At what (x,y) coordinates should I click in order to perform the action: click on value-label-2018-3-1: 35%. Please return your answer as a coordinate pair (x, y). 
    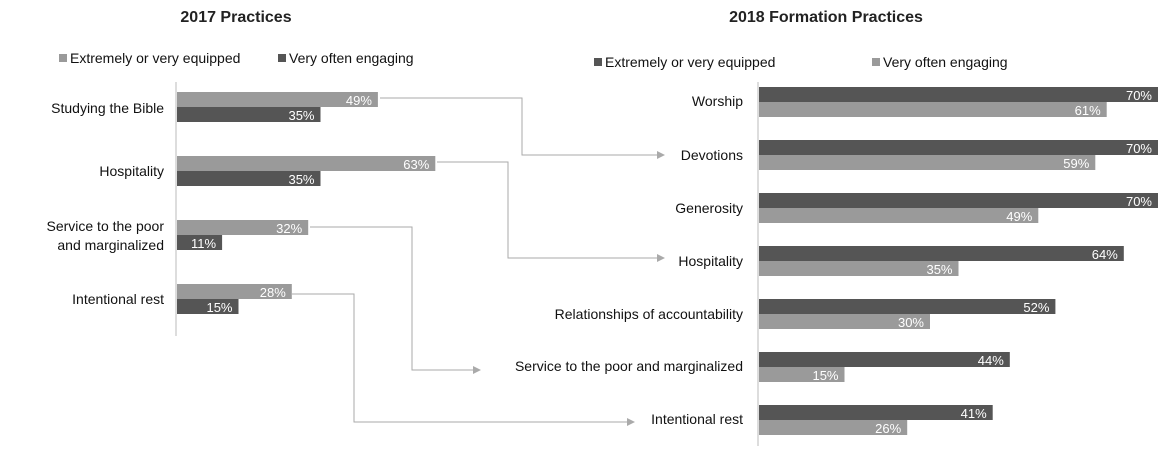
    Looking at the image, I should click on (939, 269).